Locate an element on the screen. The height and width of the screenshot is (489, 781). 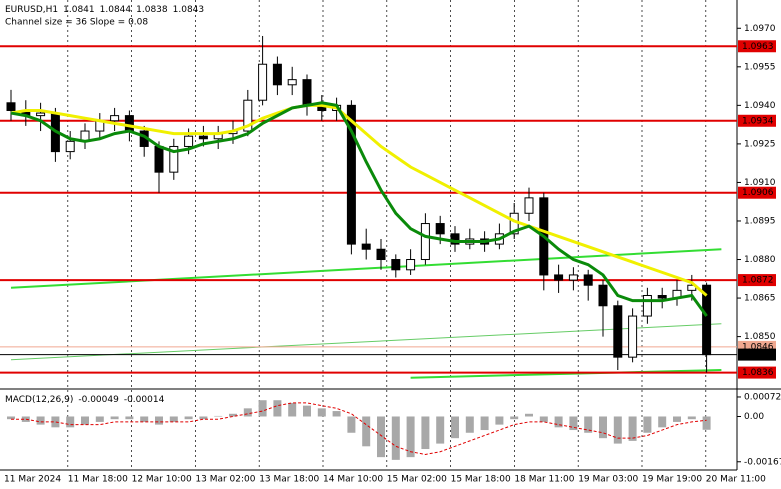
level-label: 1.0872 is located at coordinates (758, 281).